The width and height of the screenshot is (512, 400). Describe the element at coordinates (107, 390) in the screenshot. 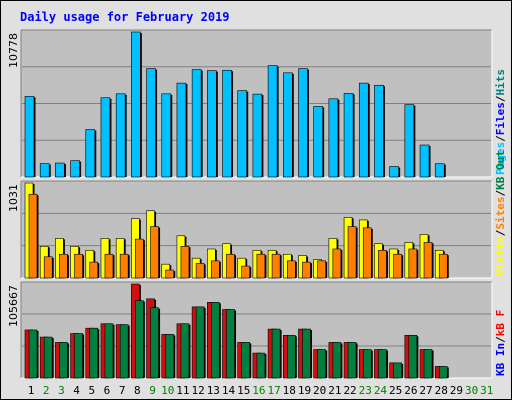

I see `x-tick-day-6: 6` at that location.